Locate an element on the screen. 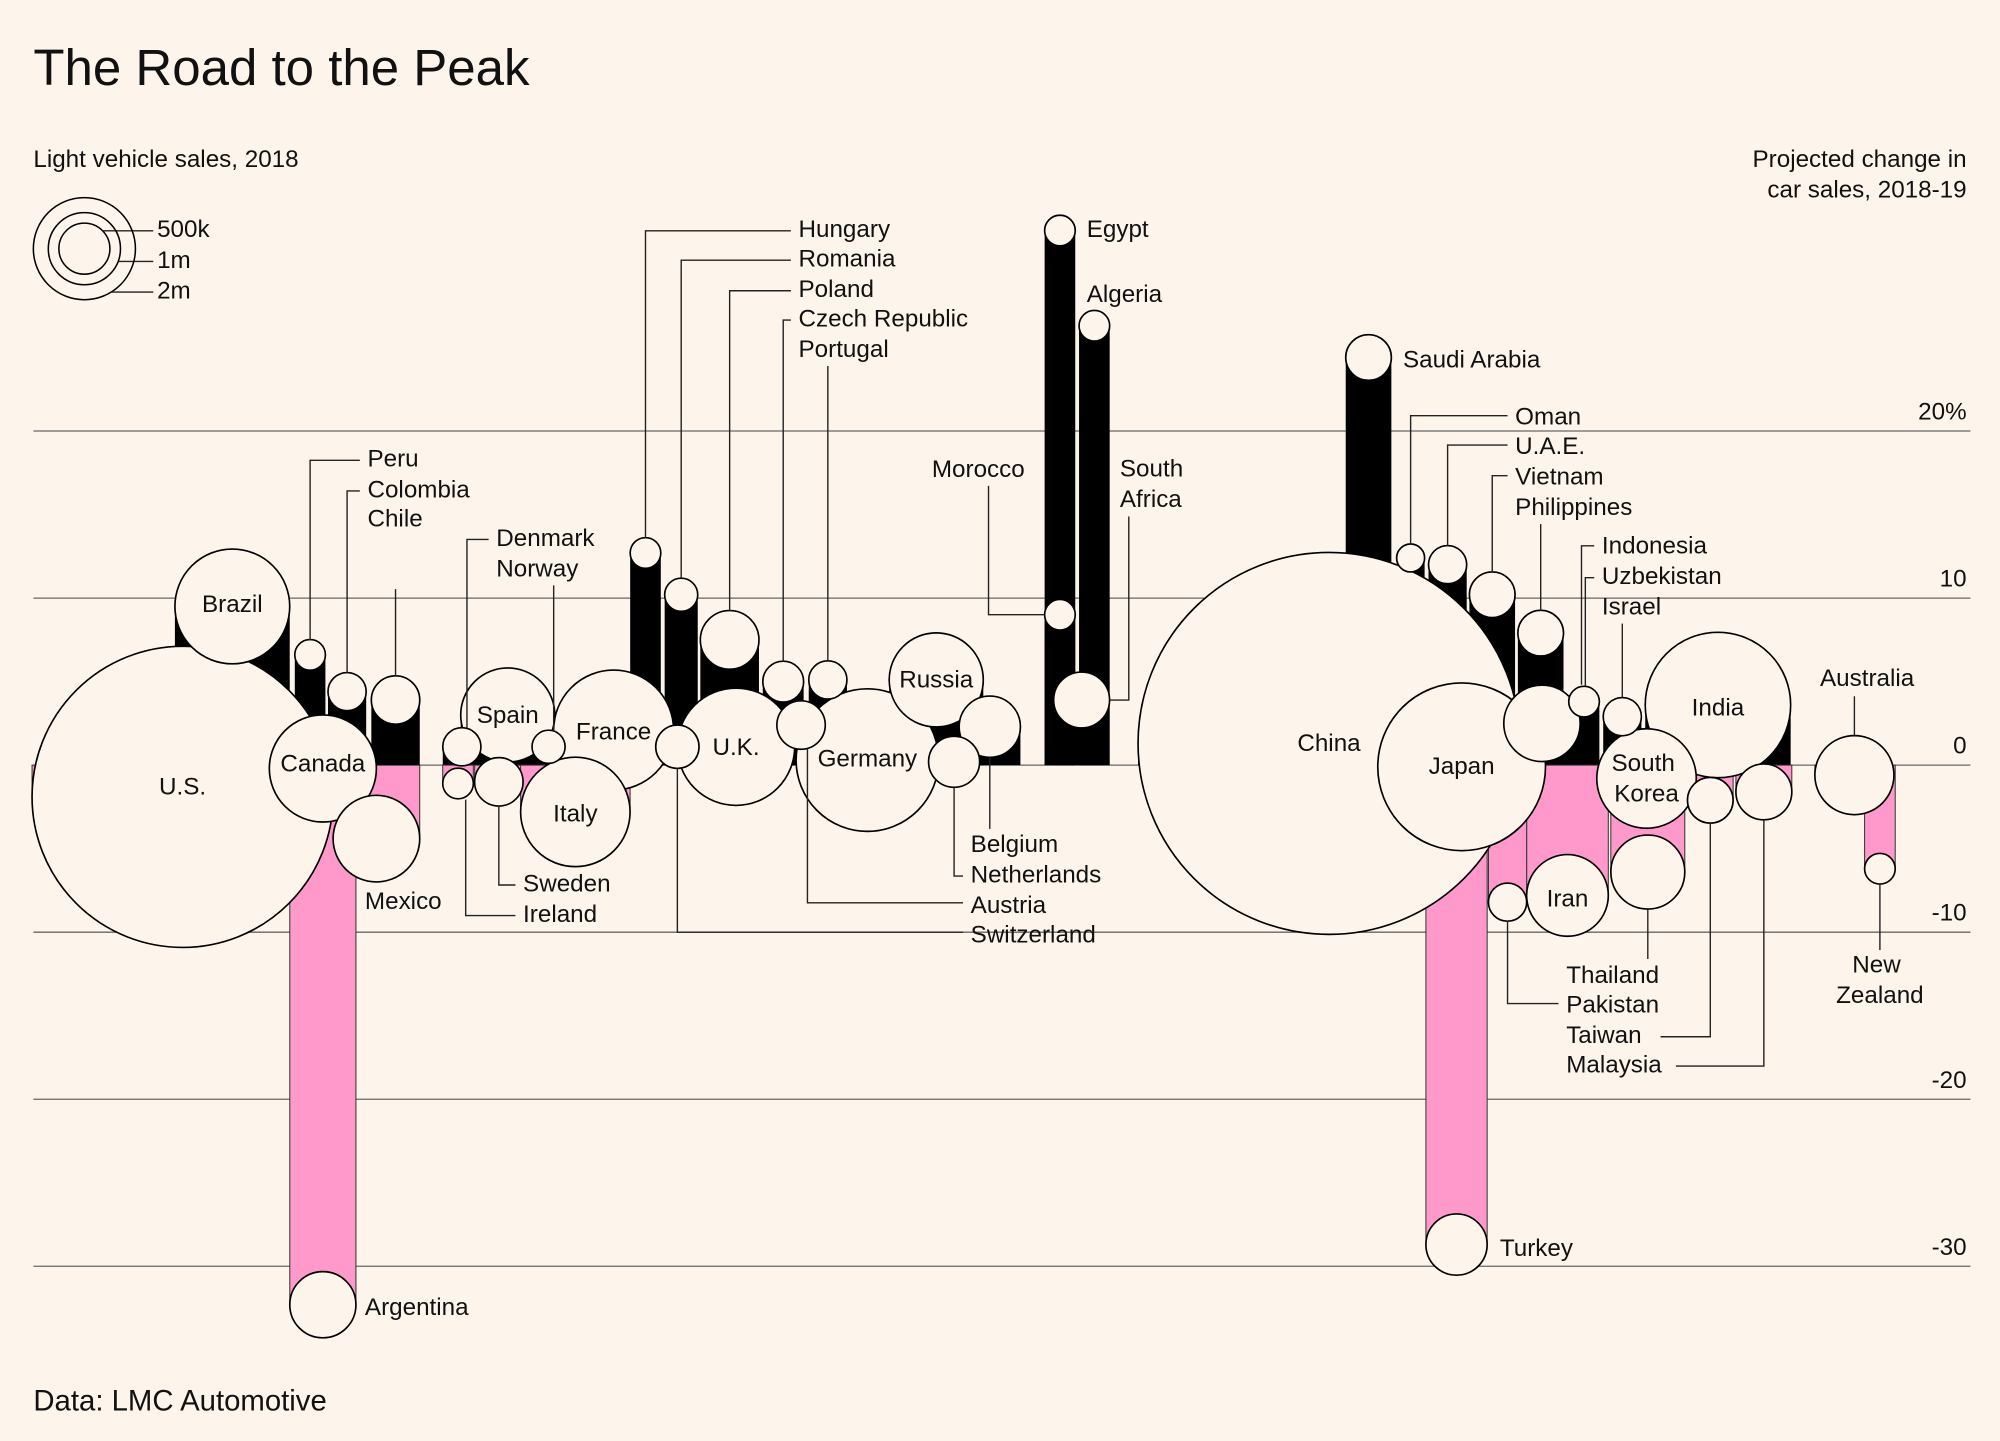 The width and height of the screenshot is (2000, 1441). country-label: Austria is located at coordinates (1009, 905).